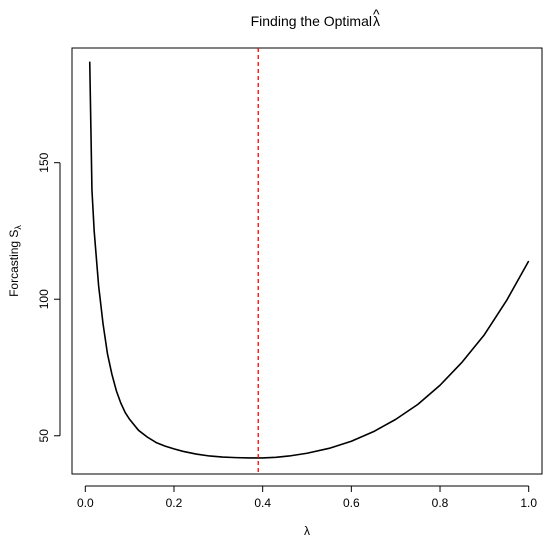  Describe the element at coordinates (376, 21) in the screenshot. I see `chart-title-lambda: λ` at that location.